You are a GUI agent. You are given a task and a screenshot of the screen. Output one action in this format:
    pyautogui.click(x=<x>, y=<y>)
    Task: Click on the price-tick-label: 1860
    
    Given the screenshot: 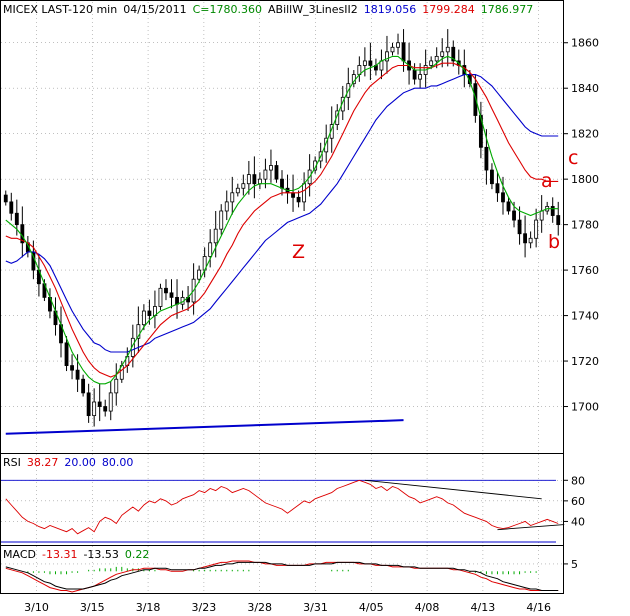 What is the action you would take?
    pyautogui.click(x=585, y=43)
    